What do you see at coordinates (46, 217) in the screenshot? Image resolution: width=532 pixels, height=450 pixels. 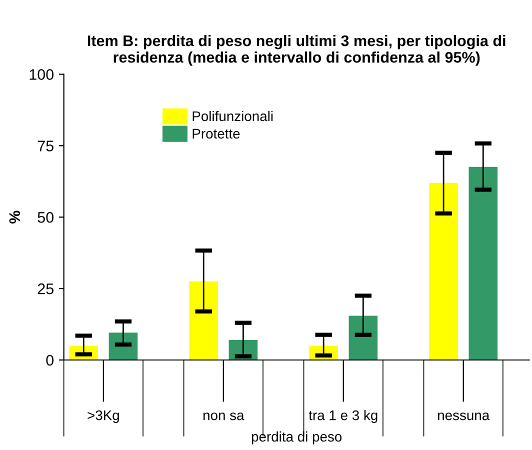 I see `y-tick-label: 50` at bounding box center [46, 217].